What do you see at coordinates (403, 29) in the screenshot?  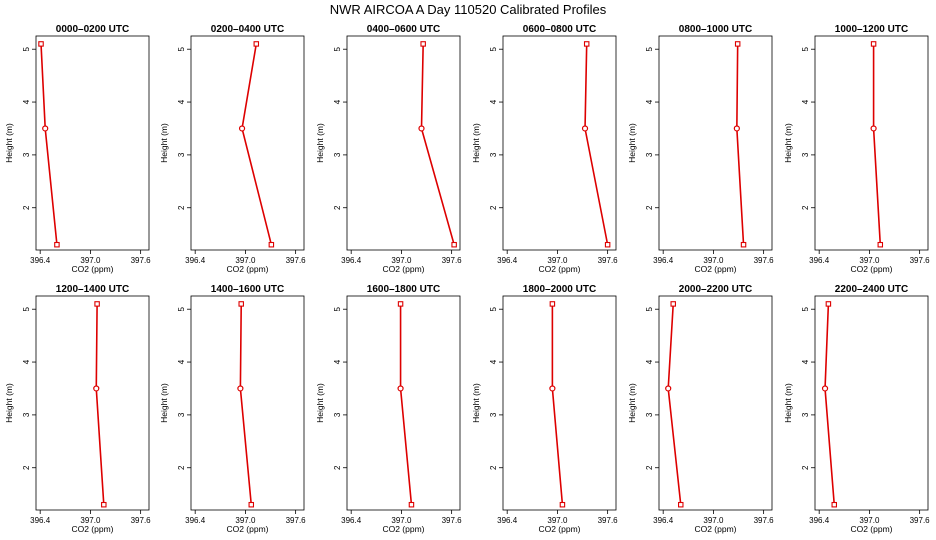 I see `panel-title: 0400–0600 UTC` at bounding box center [403, 29].